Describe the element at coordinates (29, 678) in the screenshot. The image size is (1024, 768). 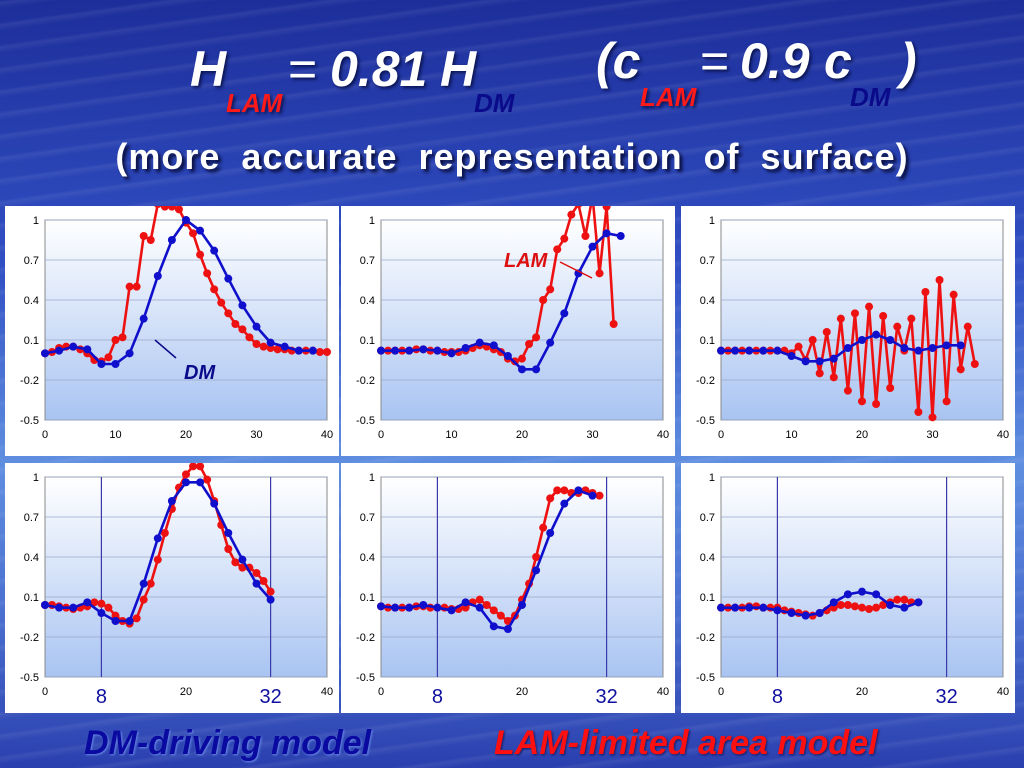
I see `y-tick-label: -0.5` at that location.